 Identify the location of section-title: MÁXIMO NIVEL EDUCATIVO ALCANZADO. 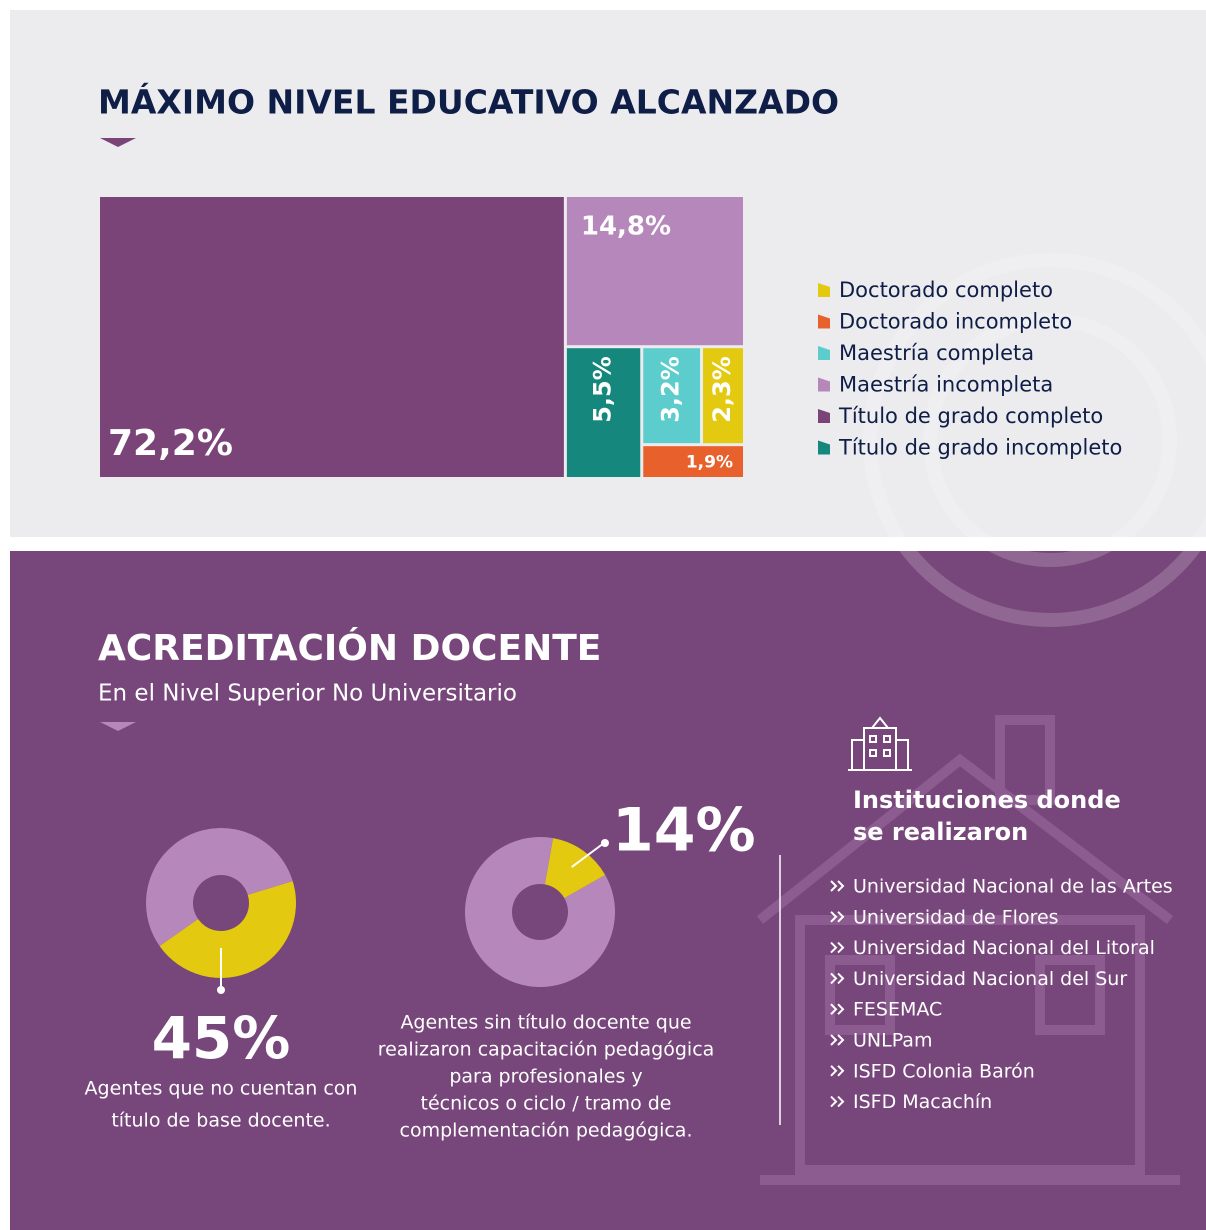
(468, 102).